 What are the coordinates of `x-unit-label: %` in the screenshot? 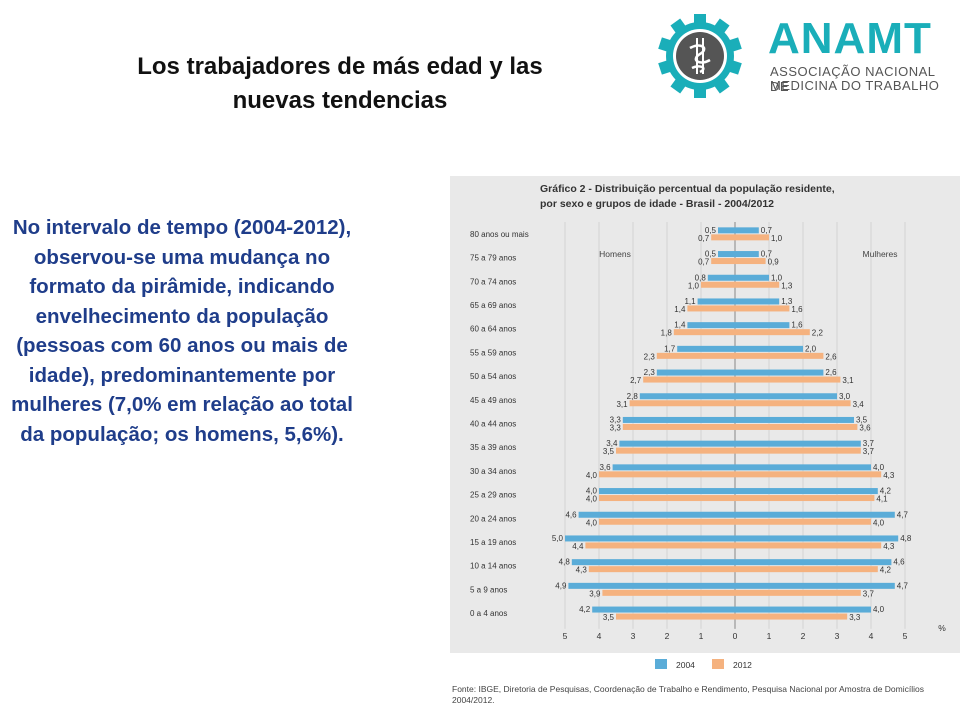 It's located at (942, 628).